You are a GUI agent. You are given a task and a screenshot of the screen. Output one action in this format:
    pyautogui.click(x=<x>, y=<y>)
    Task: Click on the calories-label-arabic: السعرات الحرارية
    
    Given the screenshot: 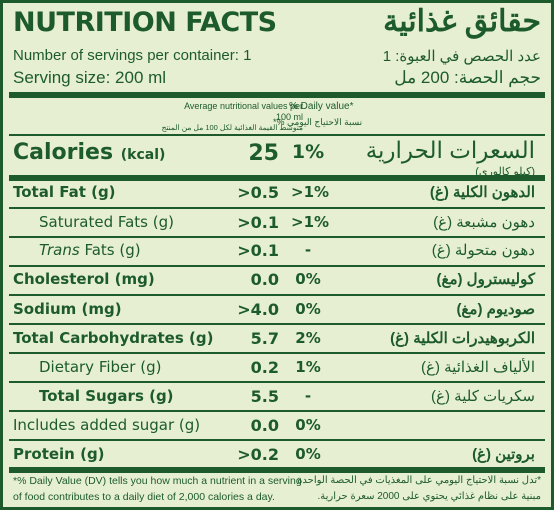 What is the action you would take?
    pyautogui.click(x=450, y=150)
    